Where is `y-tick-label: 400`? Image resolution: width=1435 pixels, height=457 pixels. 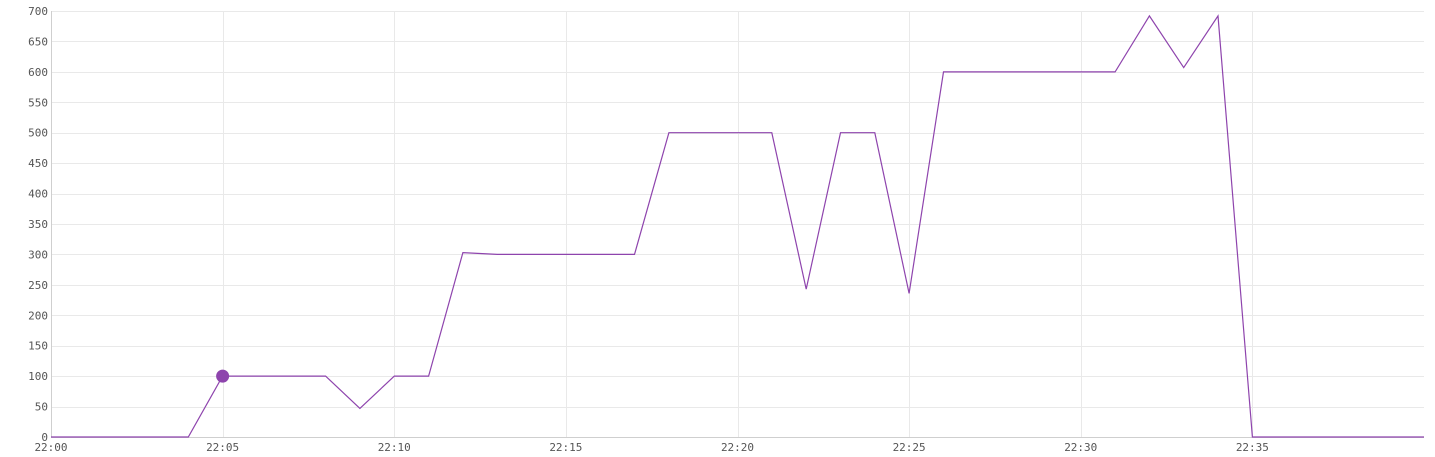
y-tick-label: 400 is located at coordinates (38, 194).